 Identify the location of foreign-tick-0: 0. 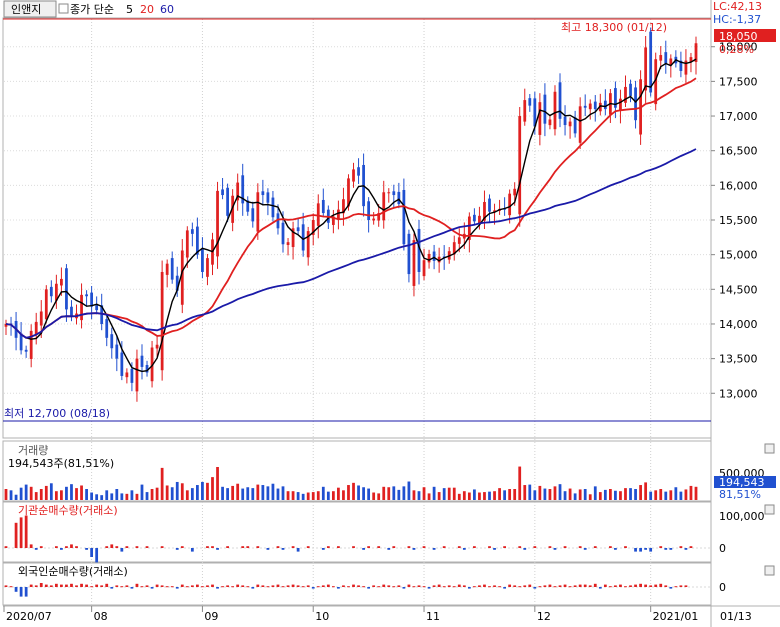
(722, 587).